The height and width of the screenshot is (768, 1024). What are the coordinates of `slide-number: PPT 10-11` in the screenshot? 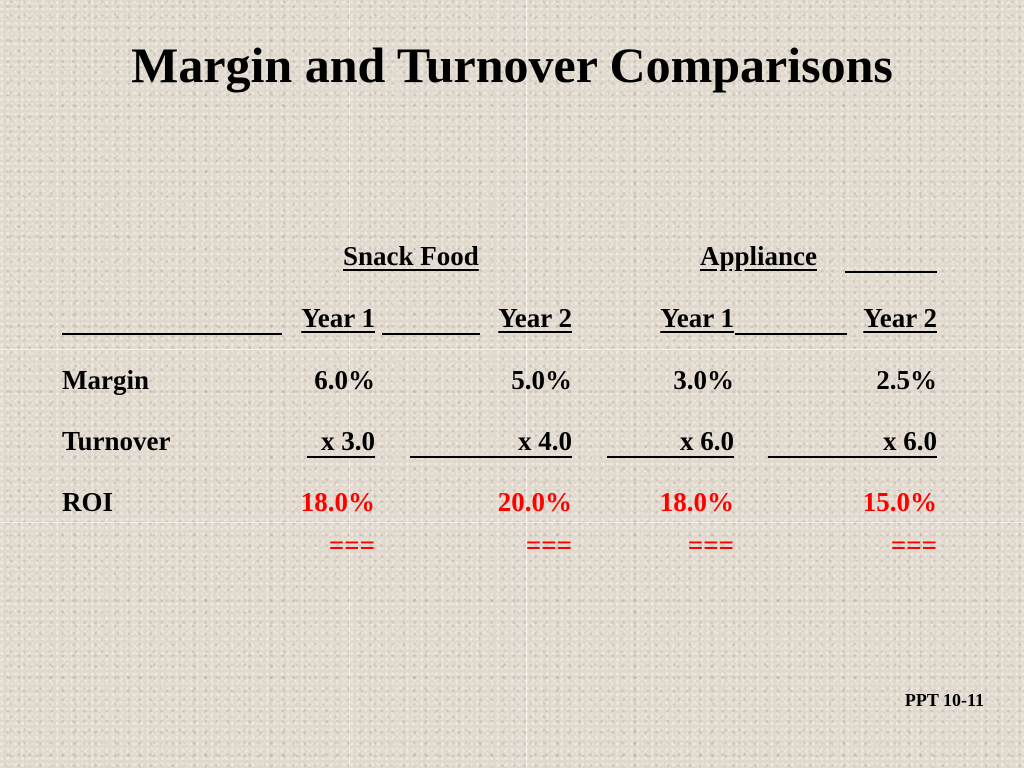 It's located at (944, 700).